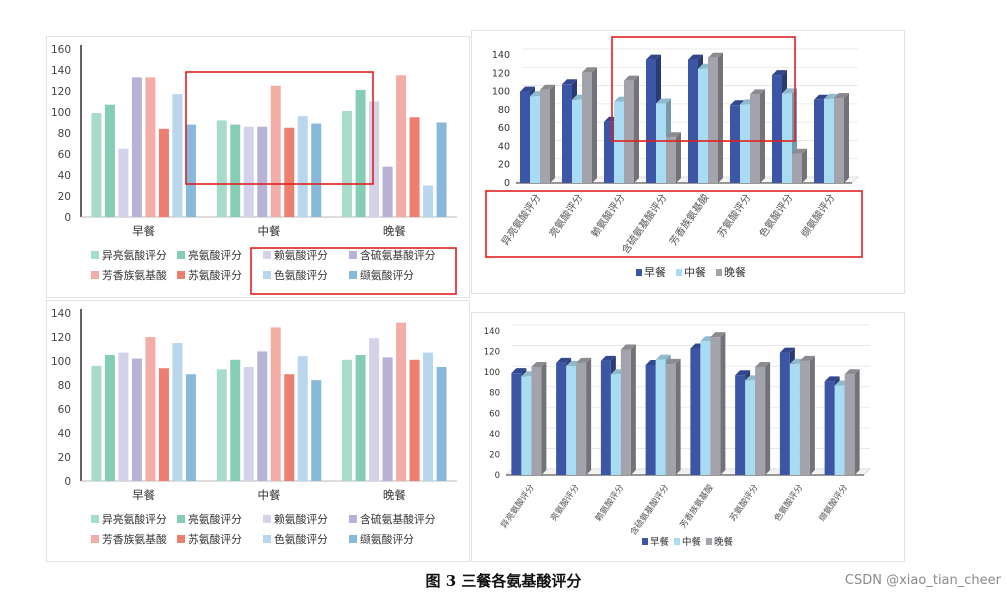 The image size is (1007, 600). I want to click on bars, so click(269, 146).